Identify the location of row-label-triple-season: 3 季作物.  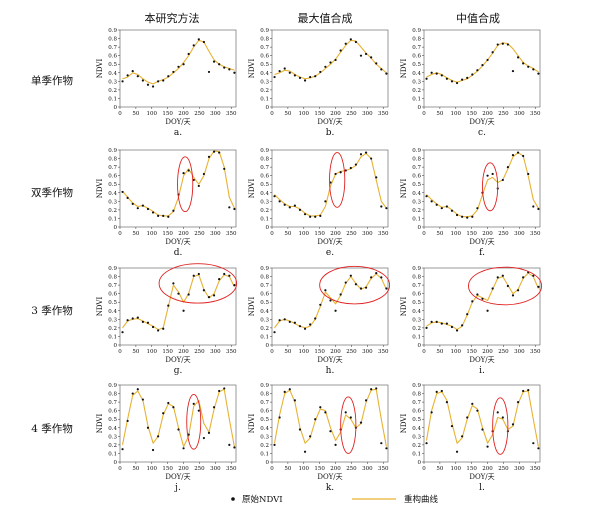
(52, 310).